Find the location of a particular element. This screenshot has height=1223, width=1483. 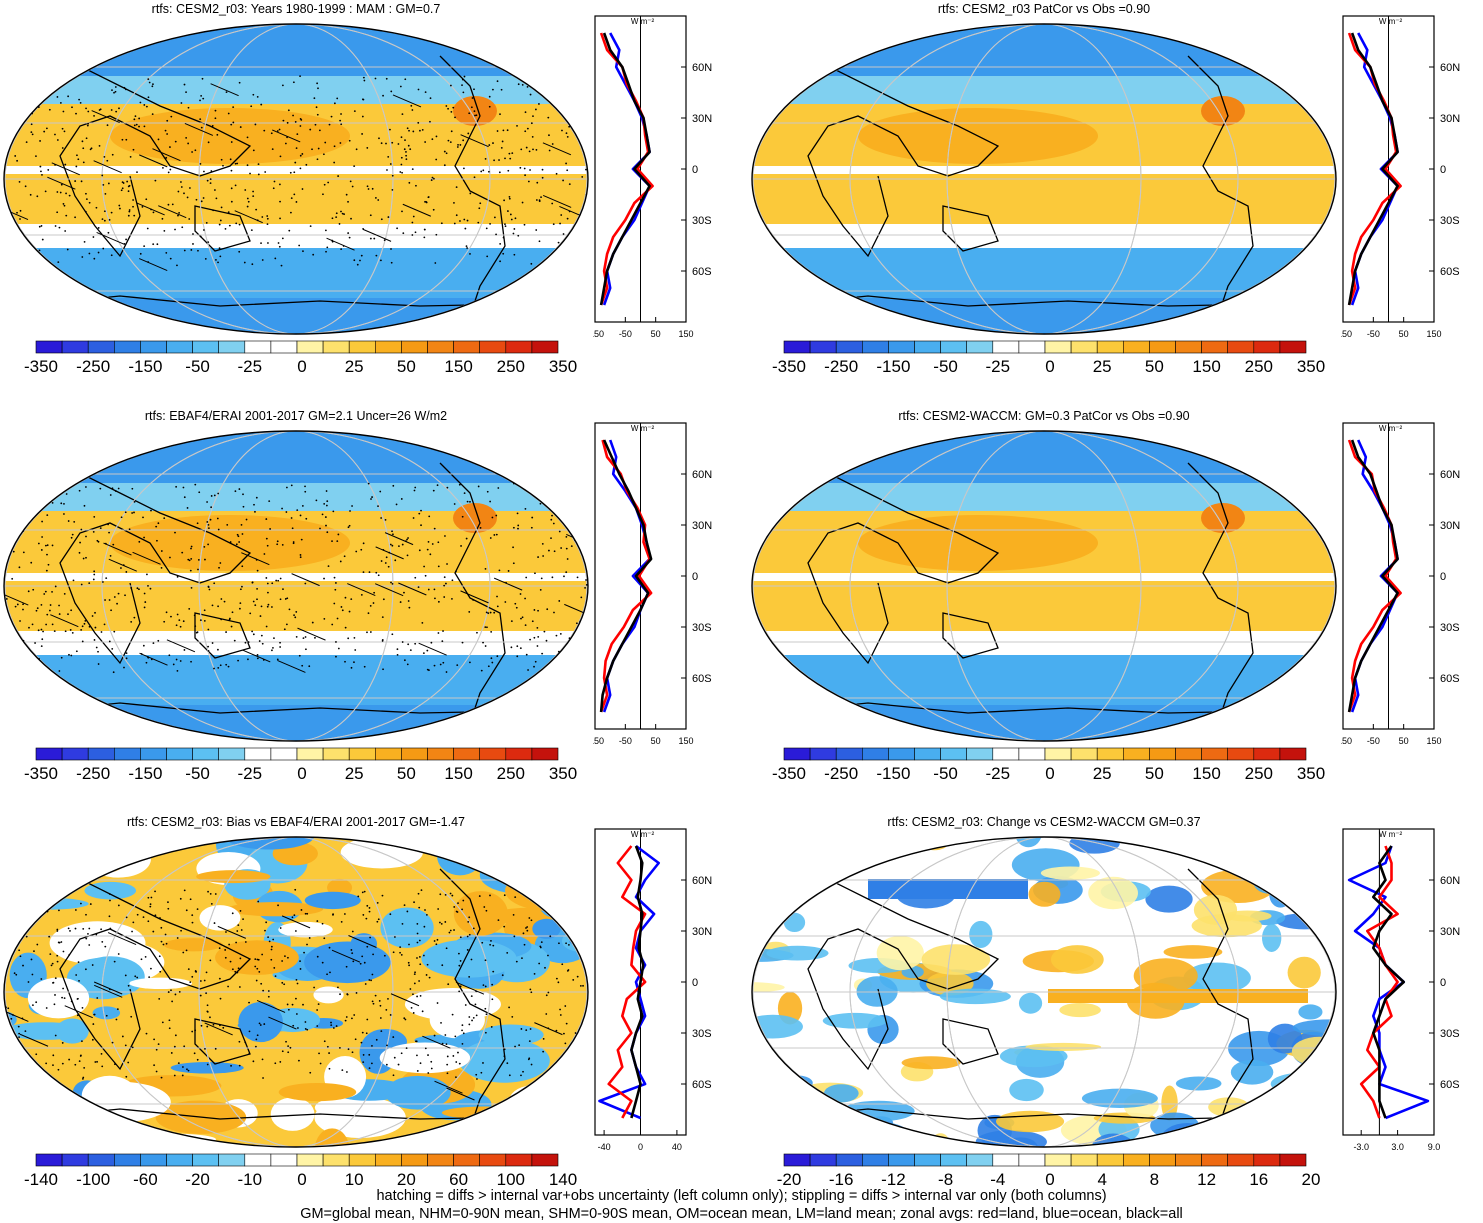

colorbar-tick-label: 150 is located at coordinates (1206, 773).